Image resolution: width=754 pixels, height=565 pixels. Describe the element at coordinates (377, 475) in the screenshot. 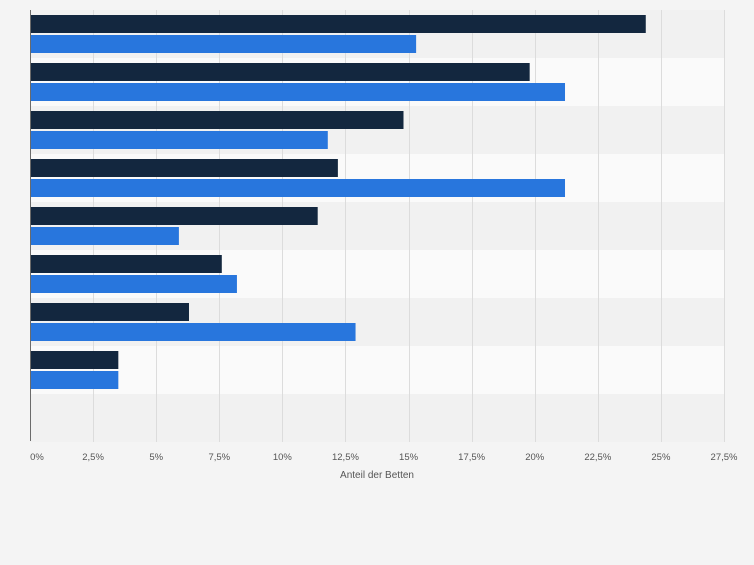

I see `x-axis-label: Anteil der Betten` at that location.